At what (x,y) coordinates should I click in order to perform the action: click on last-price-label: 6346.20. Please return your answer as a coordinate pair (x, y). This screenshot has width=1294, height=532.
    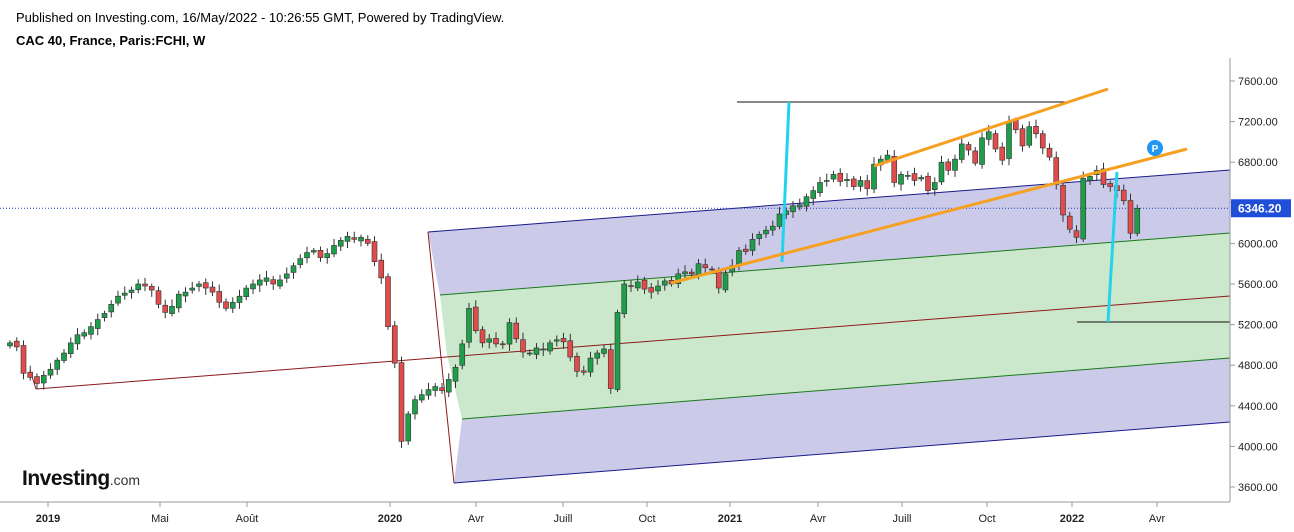
    Looking at the image, I should click on (1260, 208).